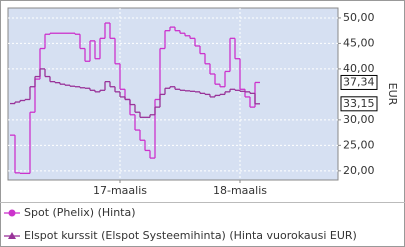 The width and height of the screenshot is (405, 247). I want to click on y-tick-label: 20,00, so click(359, 170).